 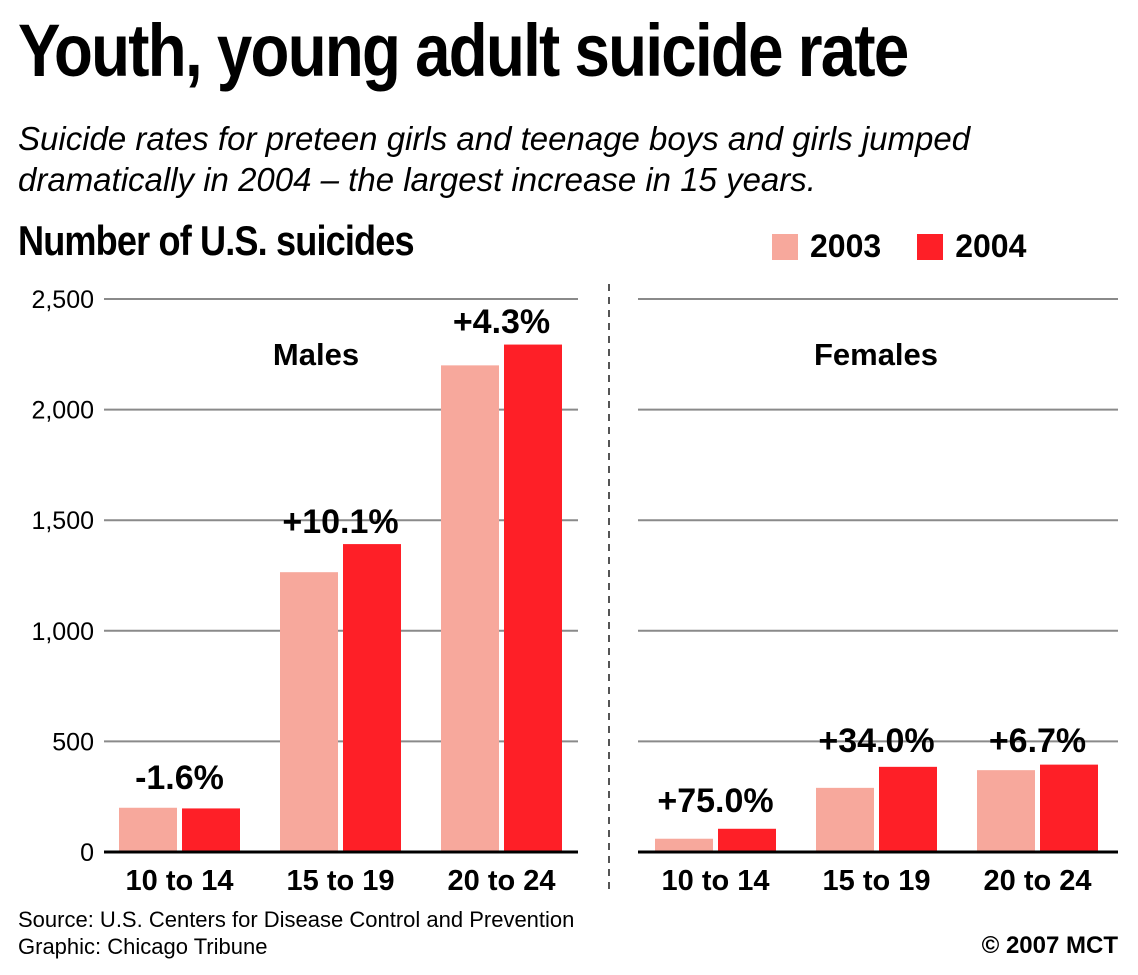 I want to click on y-tick-label: 1,000, so click(x=62, y=632).